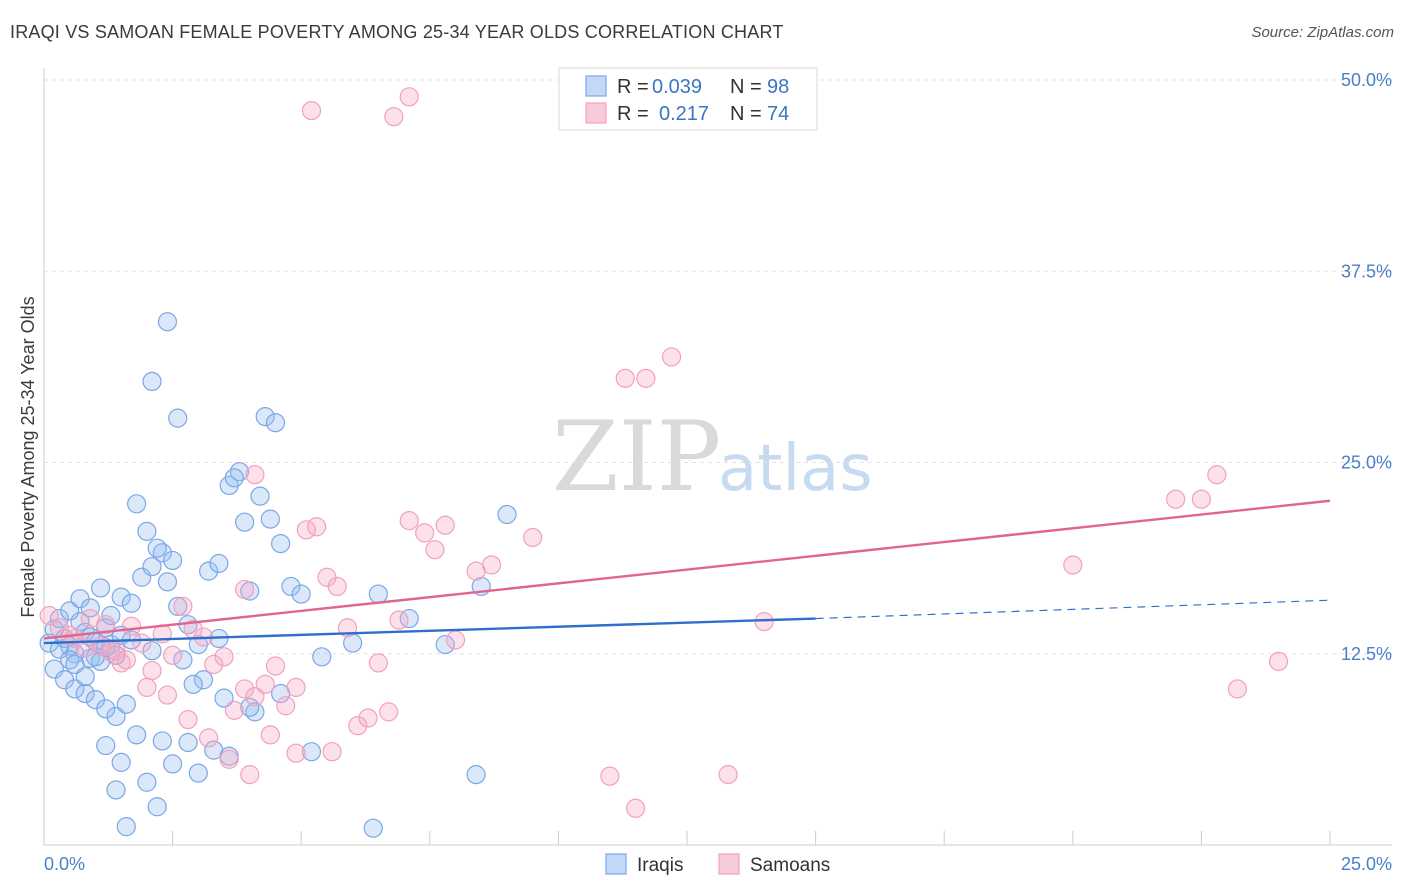 This screenshot has height=892, width=1406. What do you see at coordinates (64, 864) in the screenshot?
I see `x-tick-label-0: 0.0%` at bounding box center [64, 864].